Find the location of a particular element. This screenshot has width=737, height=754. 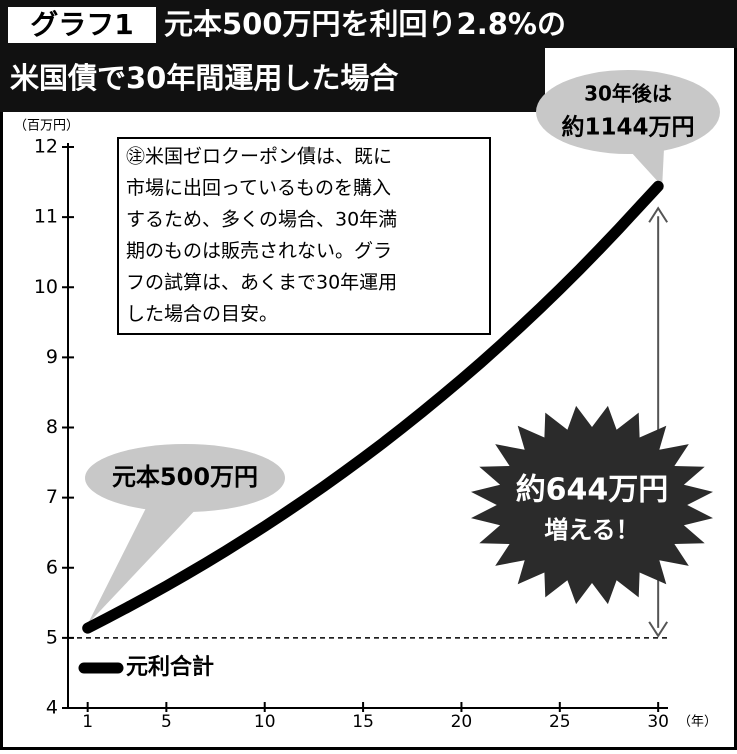

x-tick-label: 30 is located at coordinates (658, 722).